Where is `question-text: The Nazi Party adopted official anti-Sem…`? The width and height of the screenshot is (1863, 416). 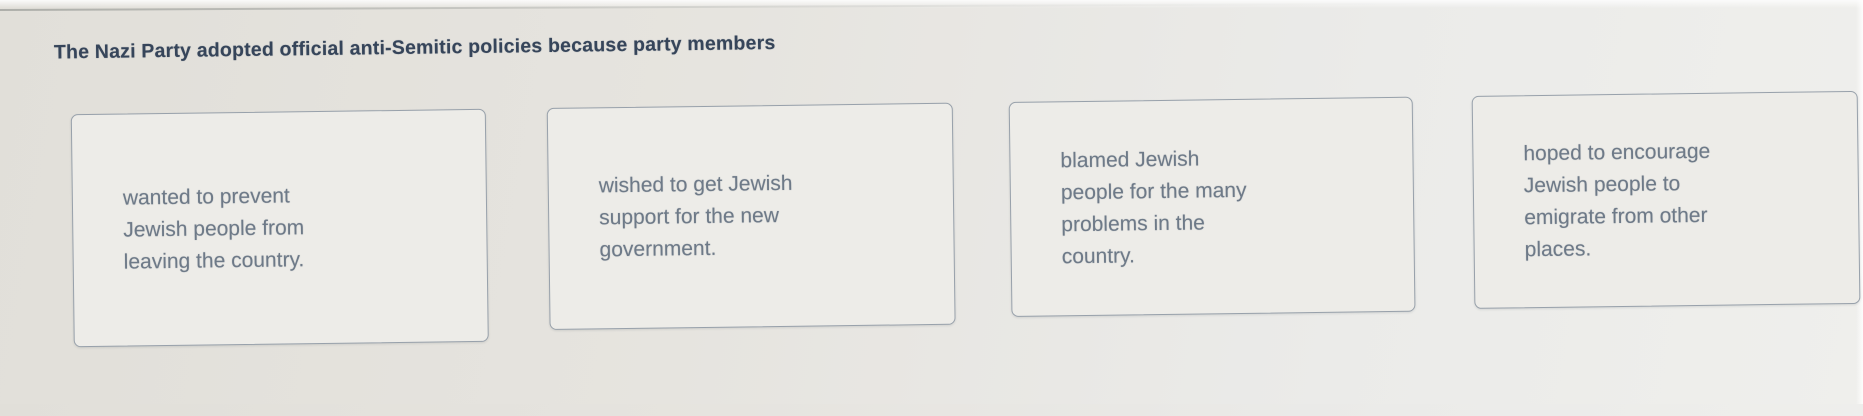
question-text: The Nazi Party adopted official anti-Sem… is located at coordinates (414, 48).